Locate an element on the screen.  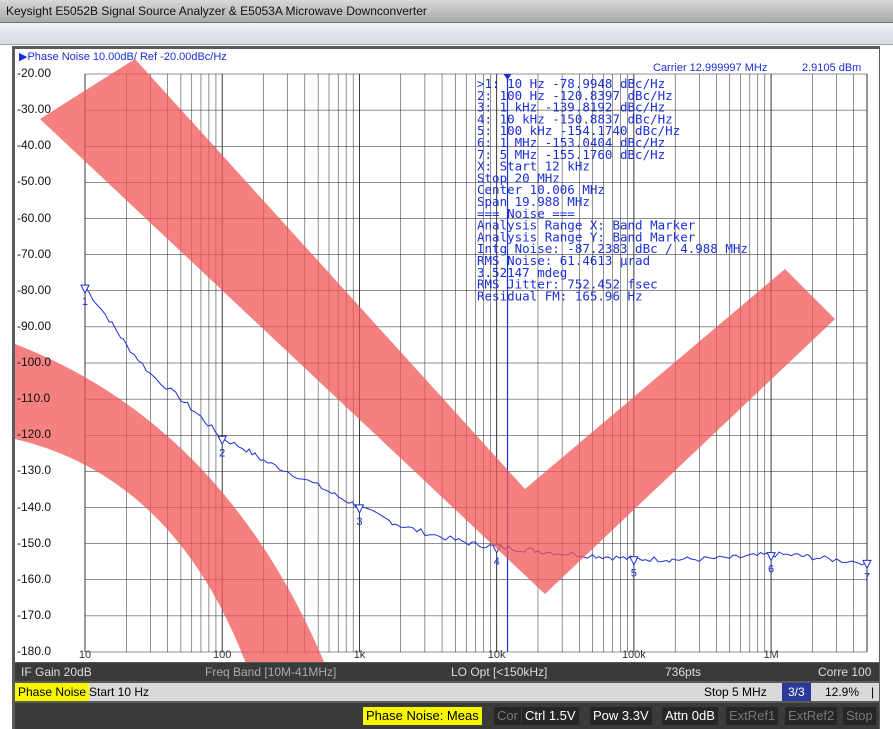
softkey-cor: Cor is located at coordinates (507, 716).